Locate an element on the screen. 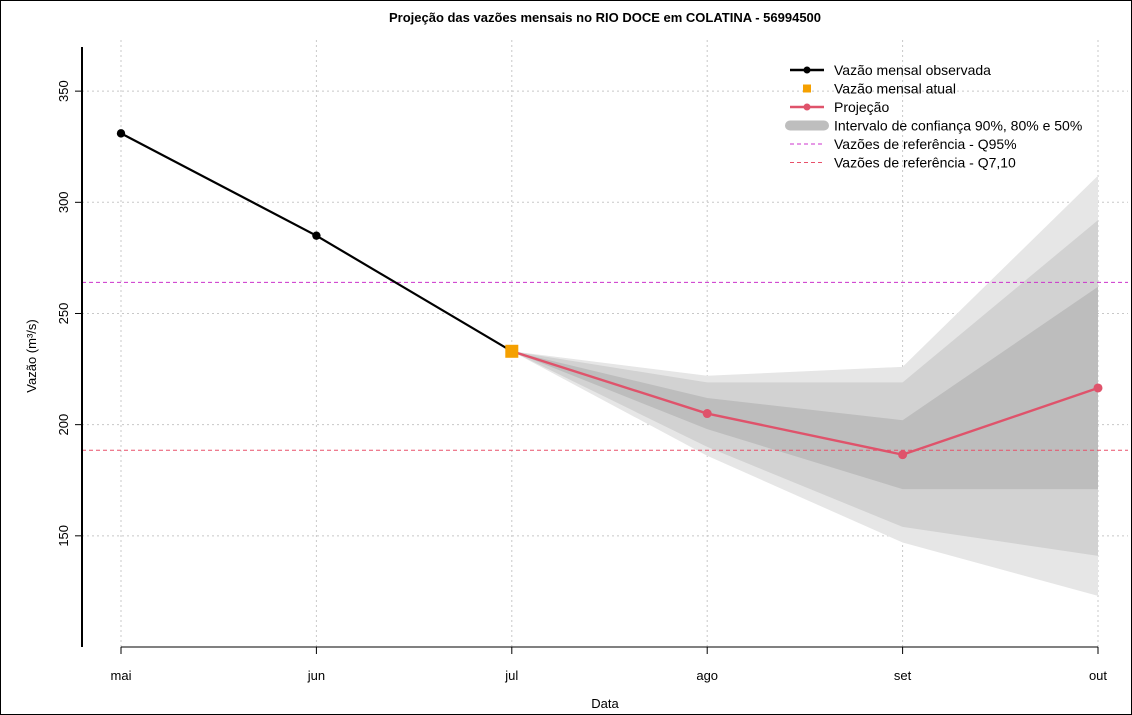 Image resolution: width=1132 pixels, height=715 pixels. legend-symbol-current is located at coordinates (807, 88).